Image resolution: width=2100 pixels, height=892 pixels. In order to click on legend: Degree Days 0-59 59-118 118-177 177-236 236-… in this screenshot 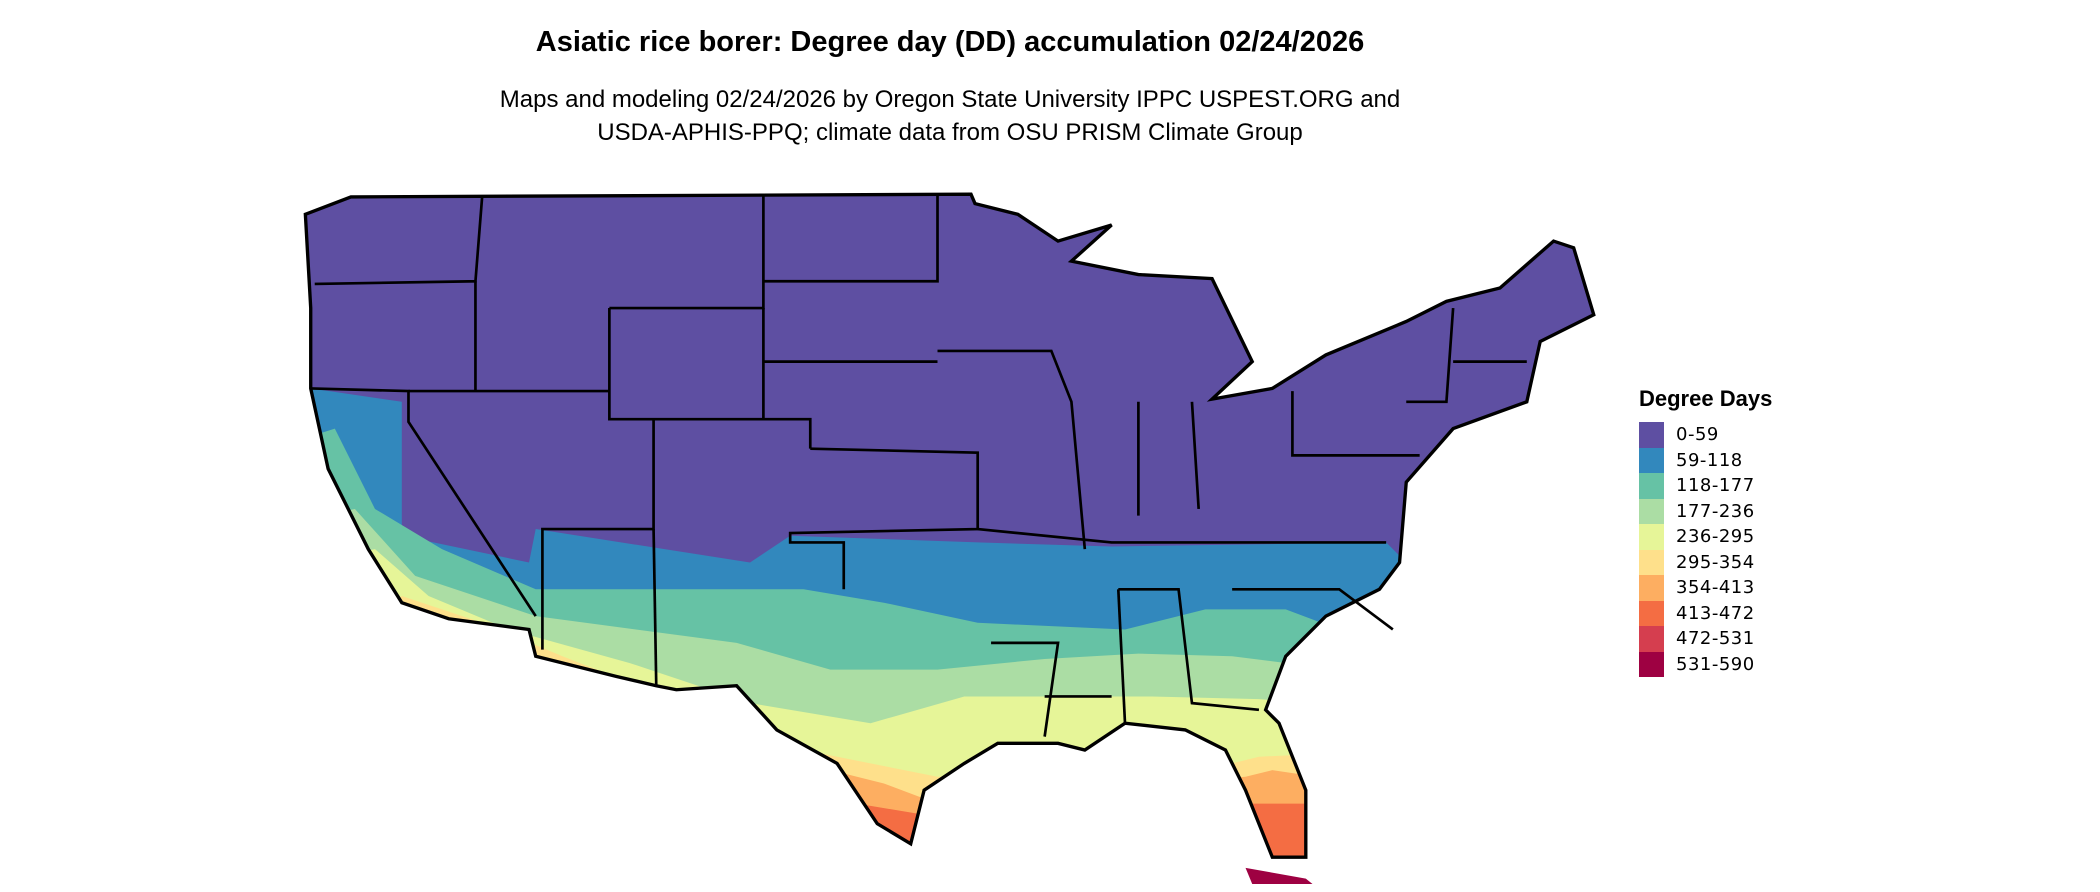, I will do `click(1705, 531)`.